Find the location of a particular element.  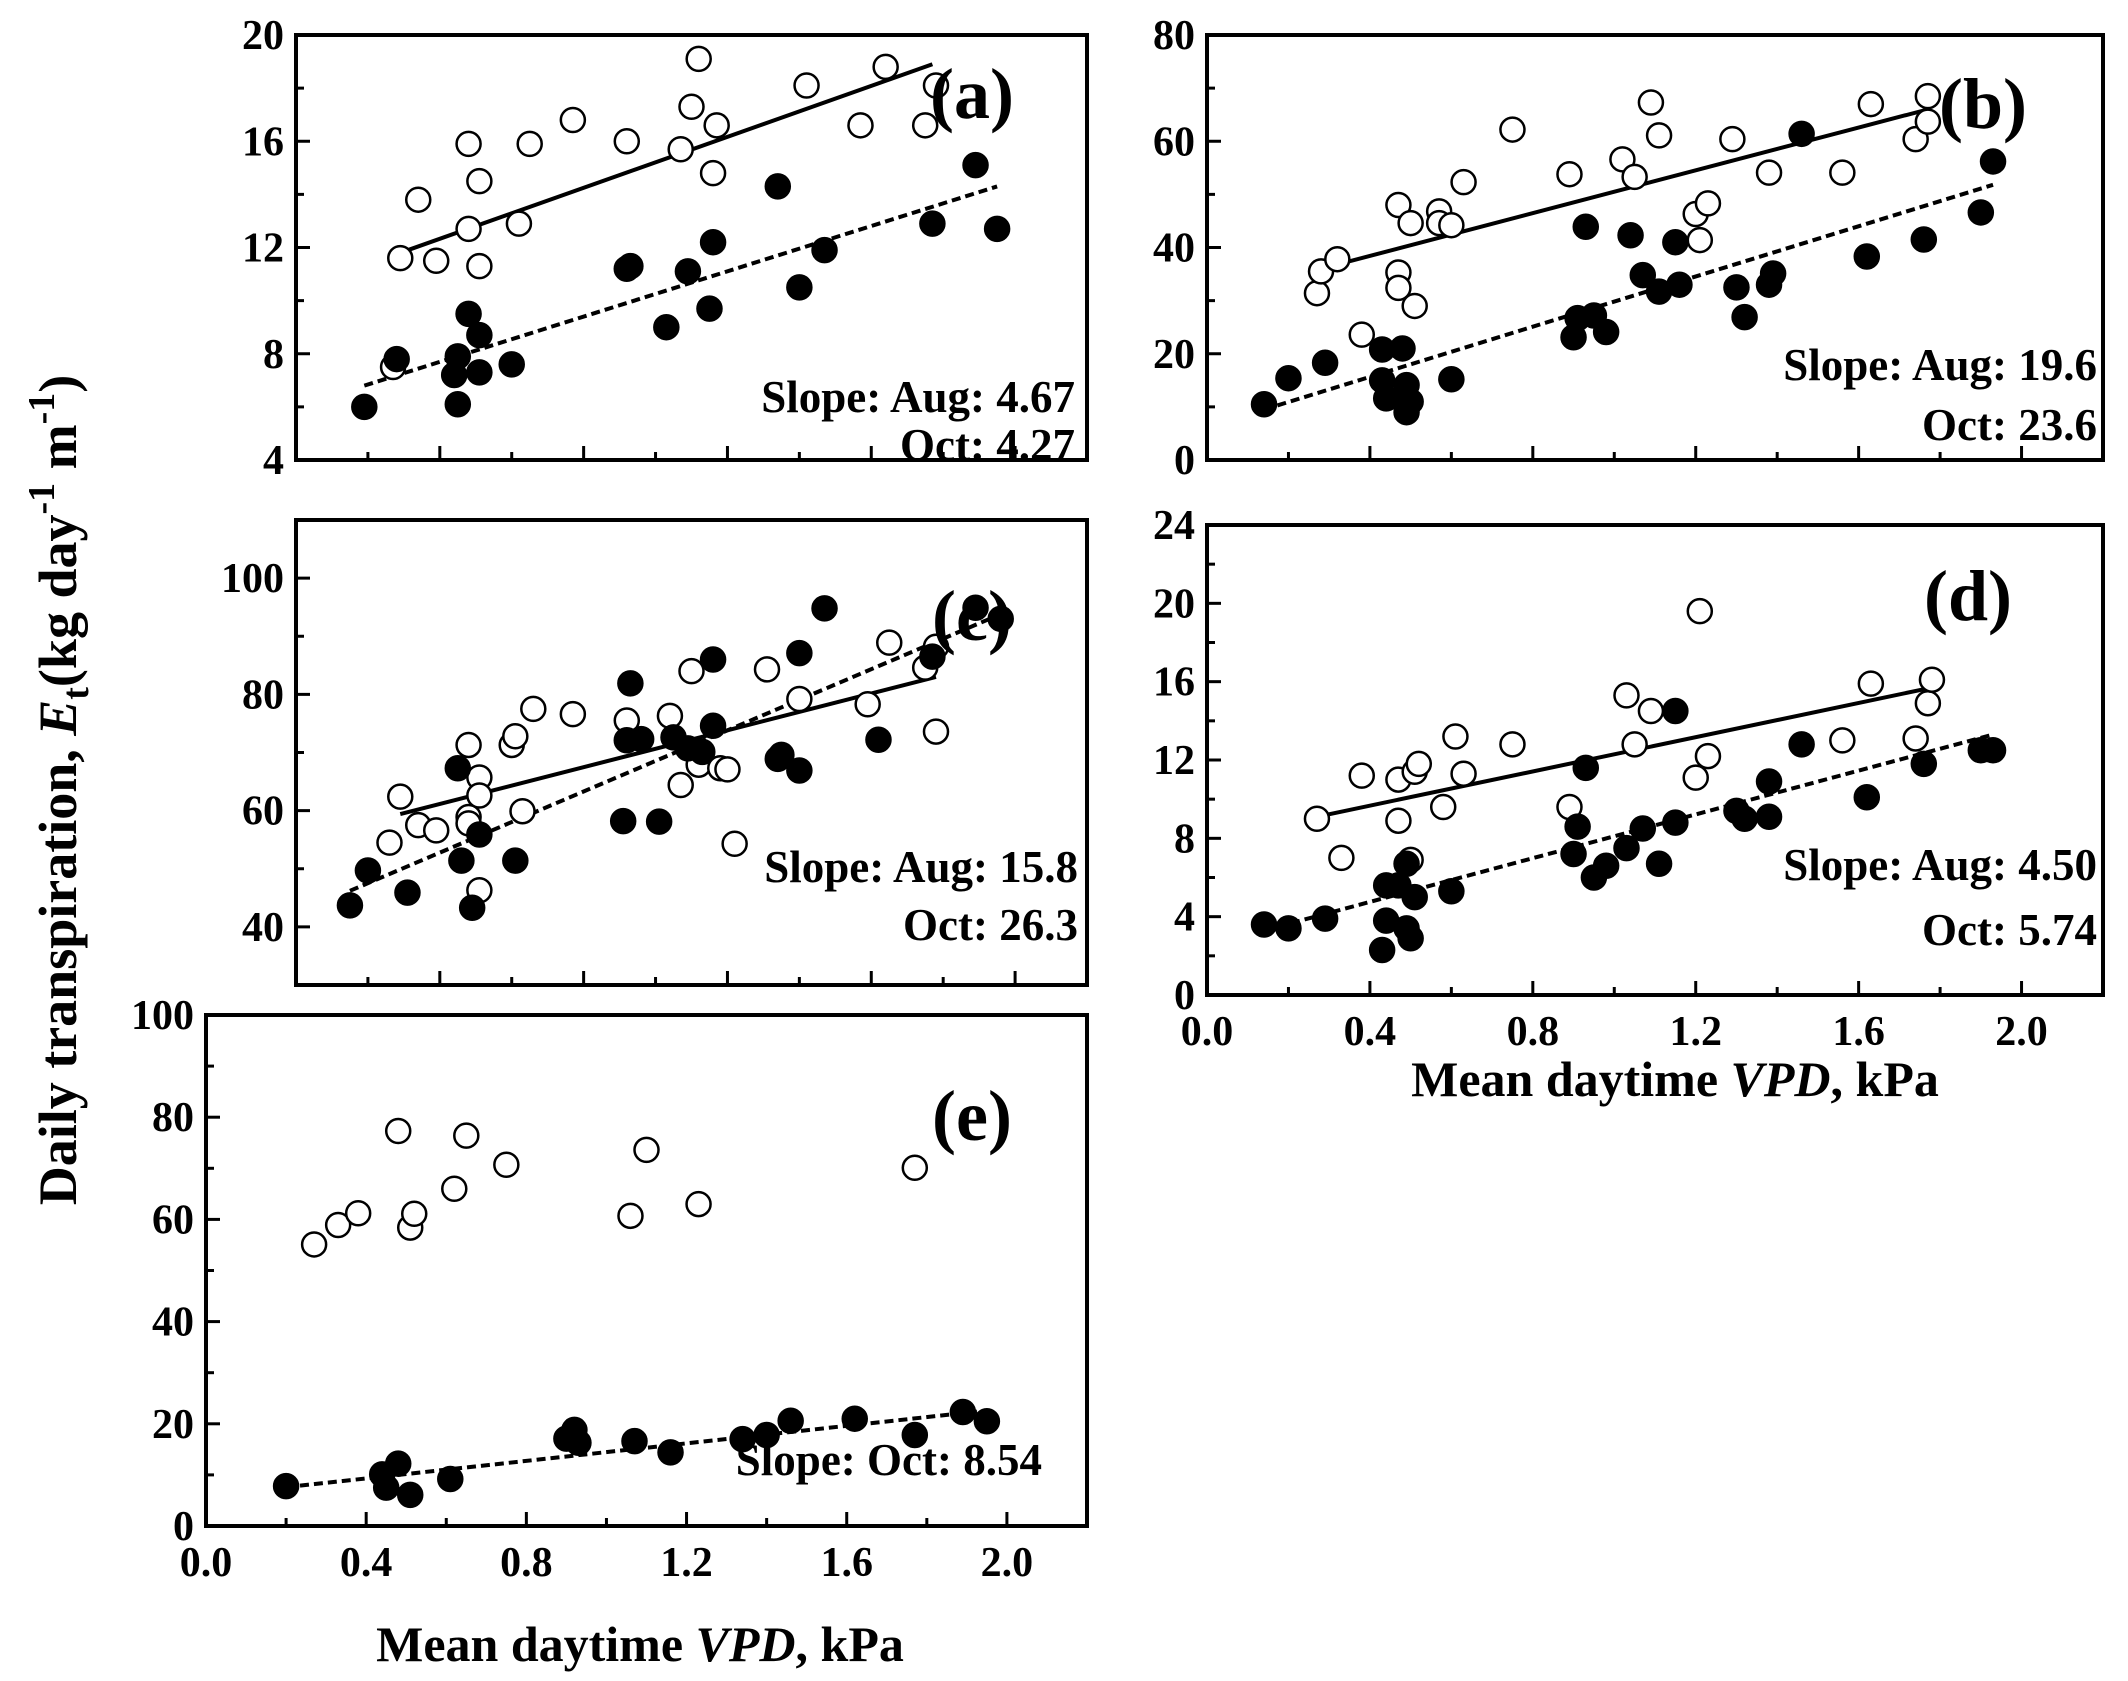

panel-d-y-tick-label: 24 is located at coordinates (1174, 526).